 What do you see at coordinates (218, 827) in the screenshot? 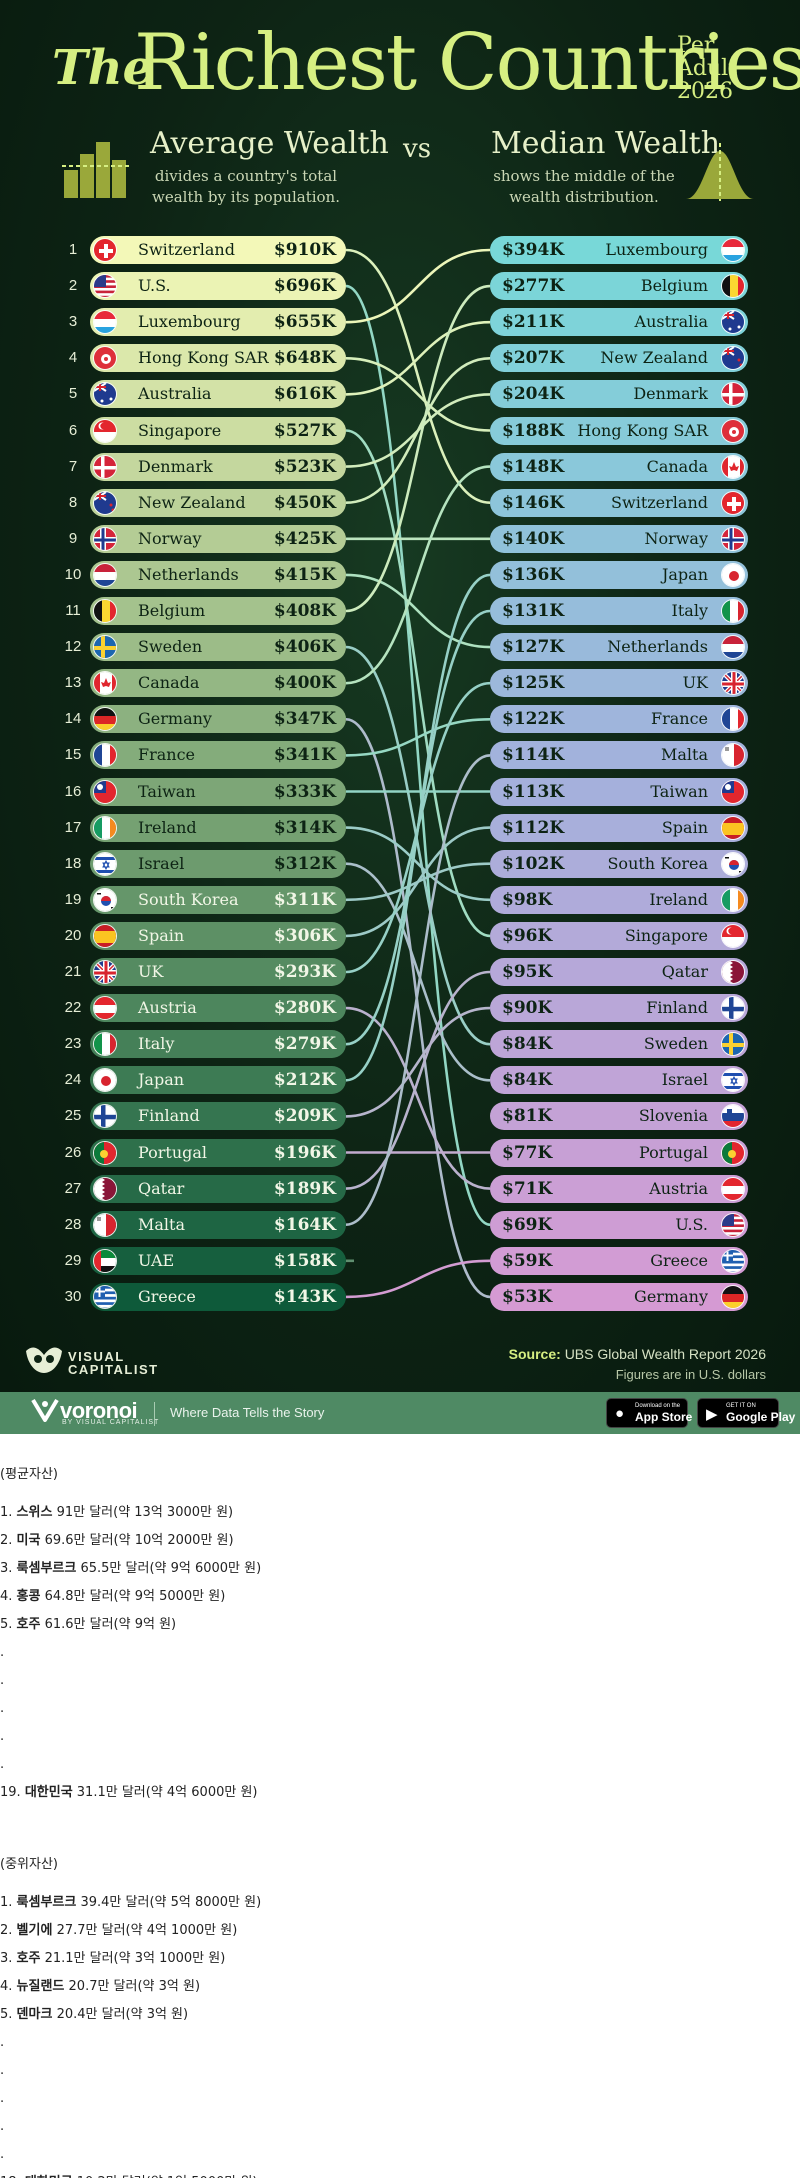
I see `average-wealth-bar: Ireland $314K` at bounding box center [218, 827].